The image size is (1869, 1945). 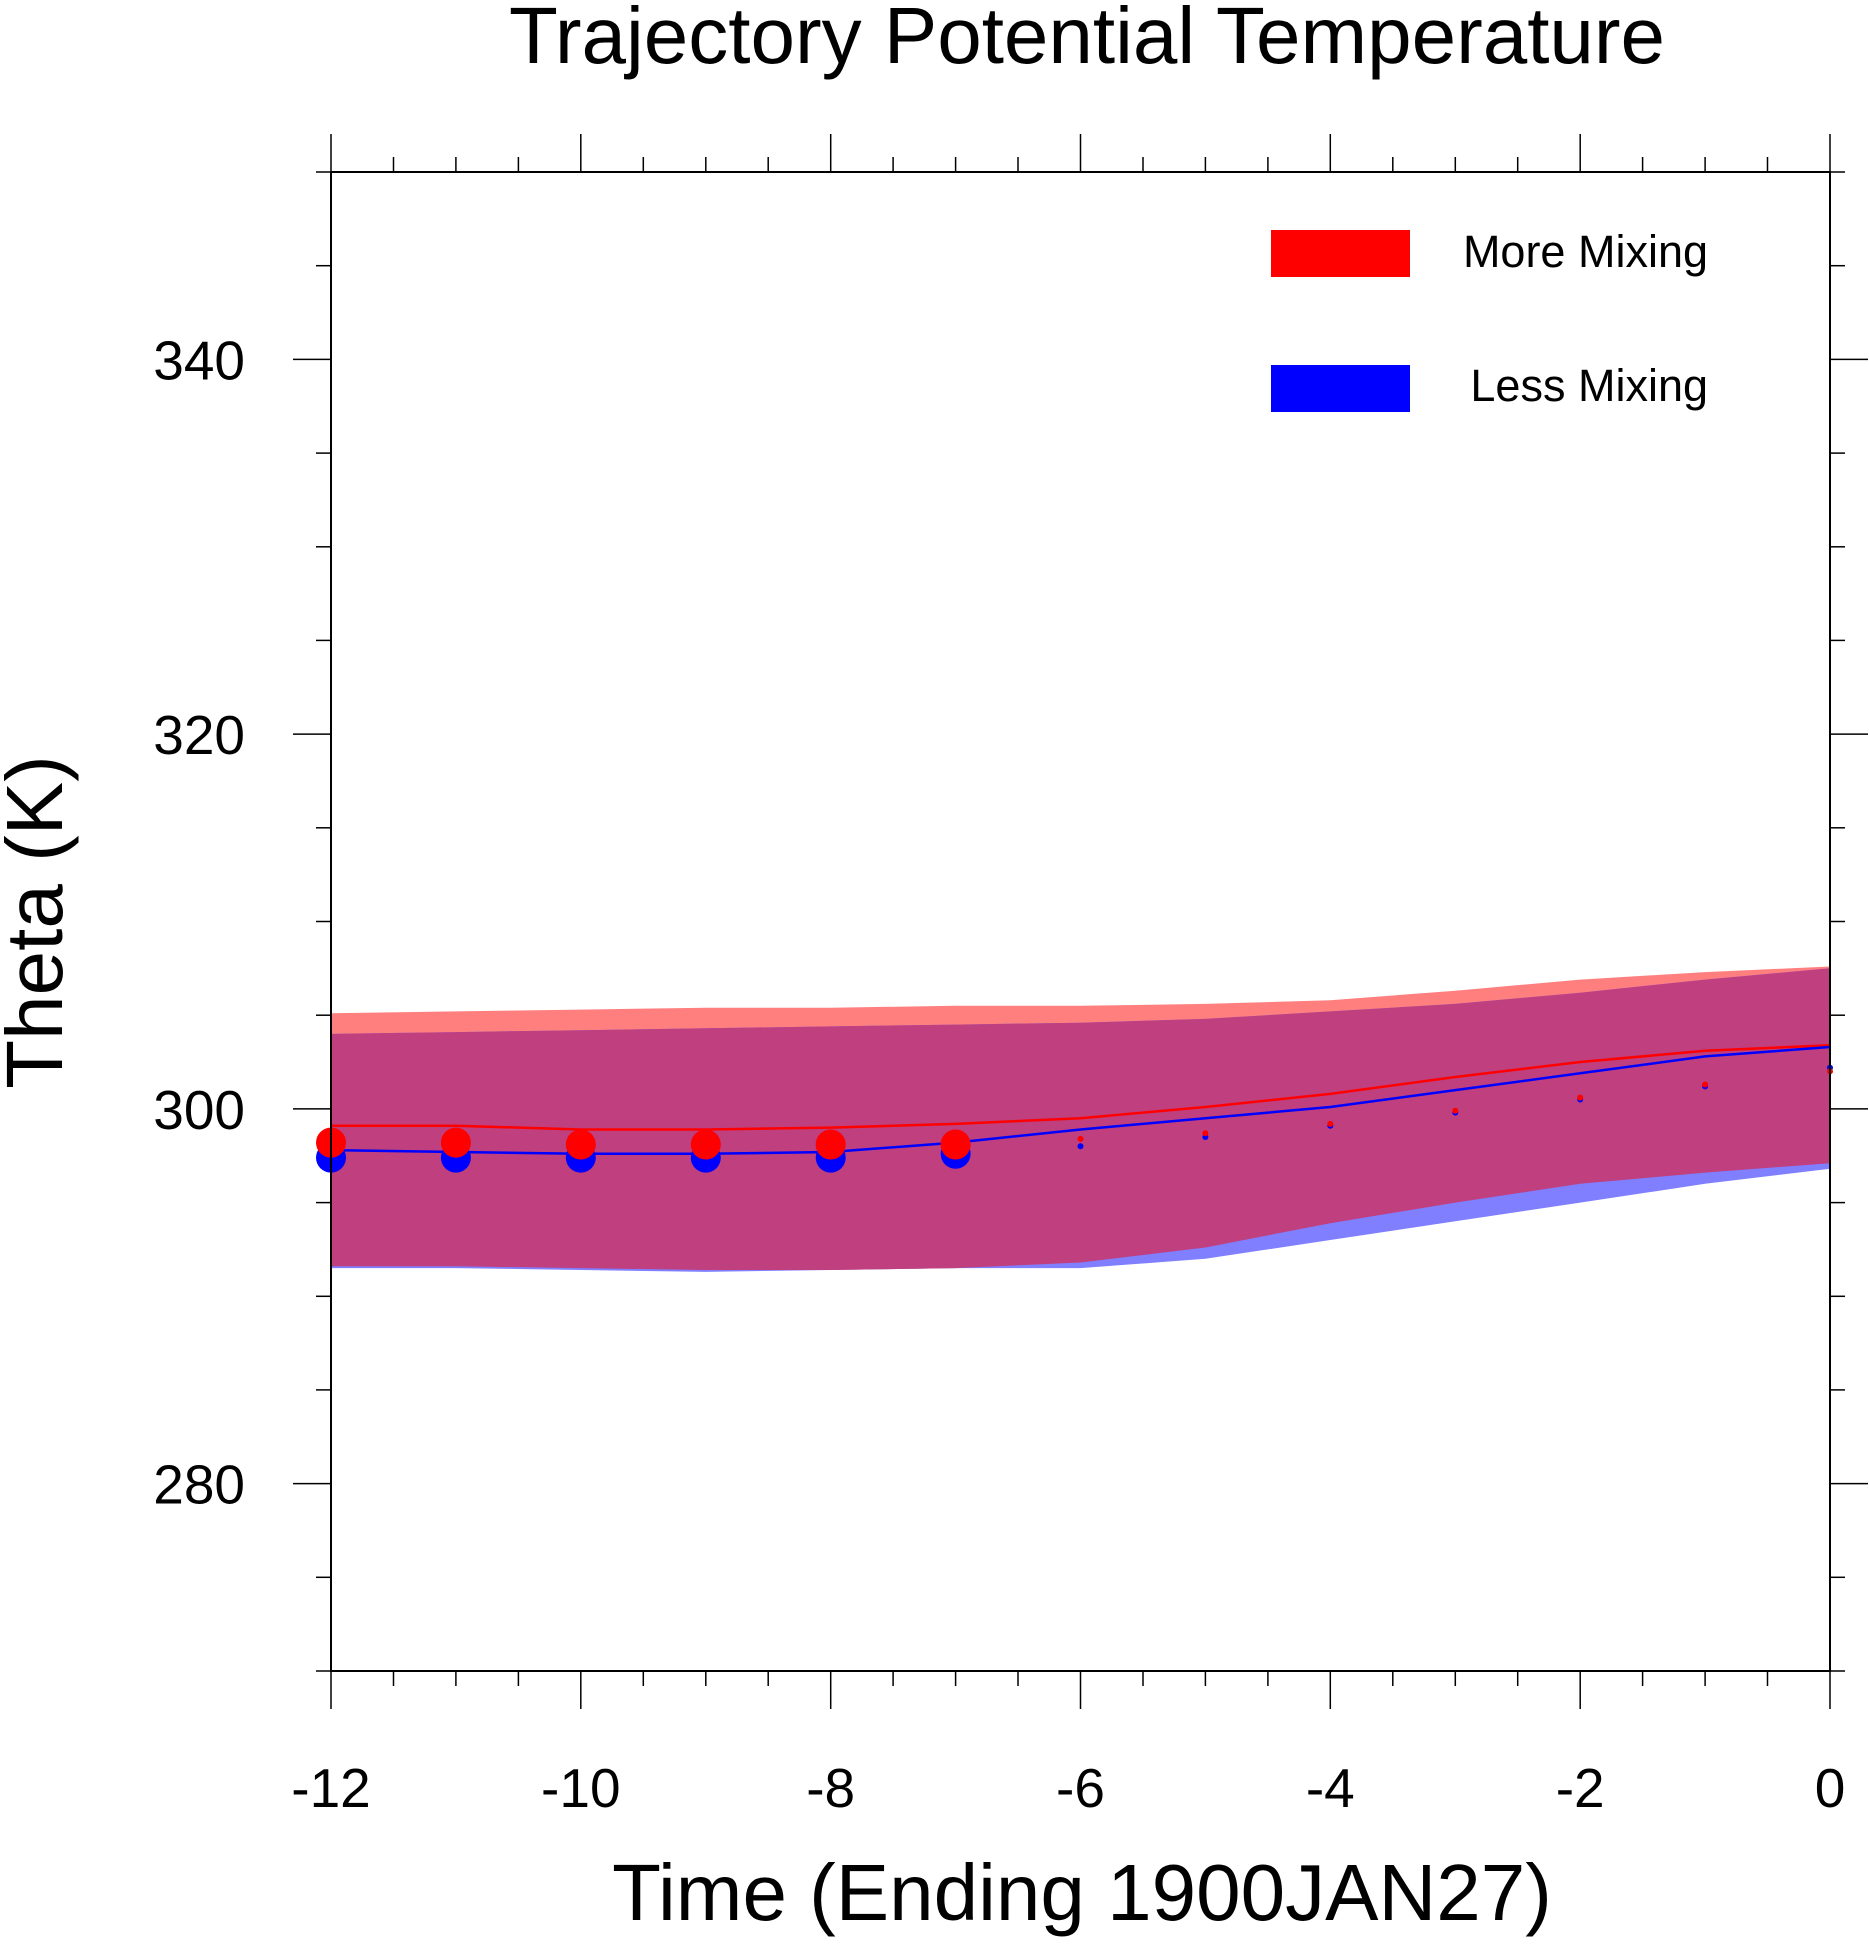 What do you see at coordinates (331, 1788) in the screenshot?
I see `x-tick-label: -12` at bounding box center [331, 1788].